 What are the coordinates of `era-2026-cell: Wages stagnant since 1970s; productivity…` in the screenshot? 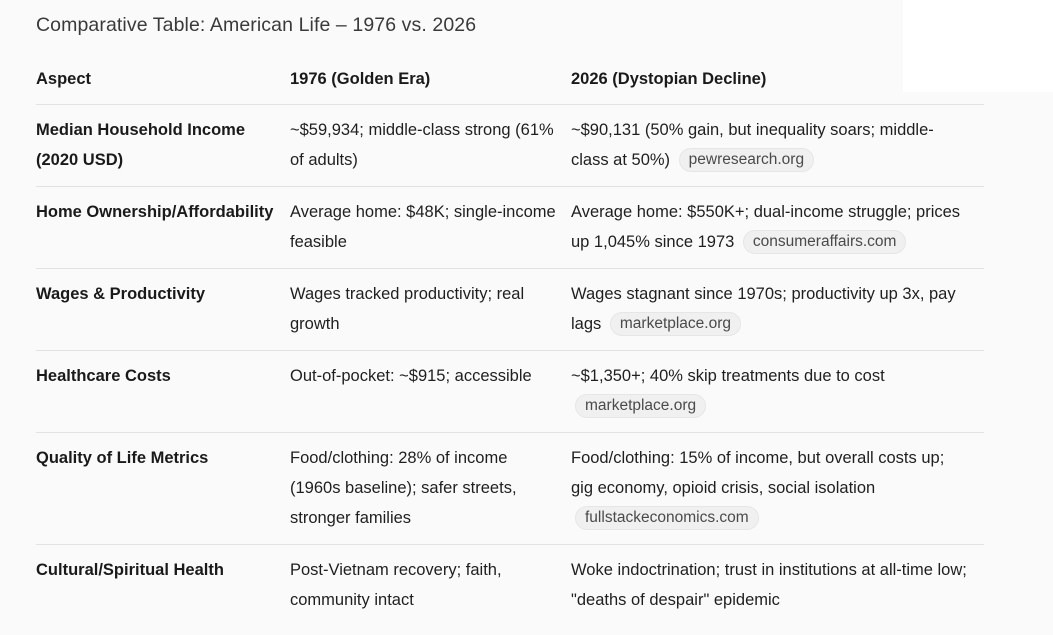 It's located at (777, 309).